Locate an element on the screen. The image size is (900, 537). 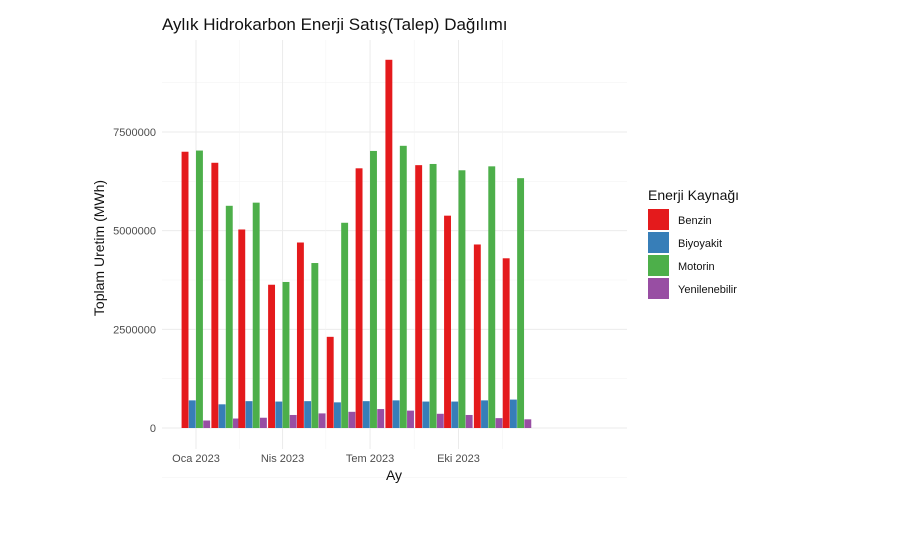
legend-label-motorin: Motorin is located at coordinates (696, 267).